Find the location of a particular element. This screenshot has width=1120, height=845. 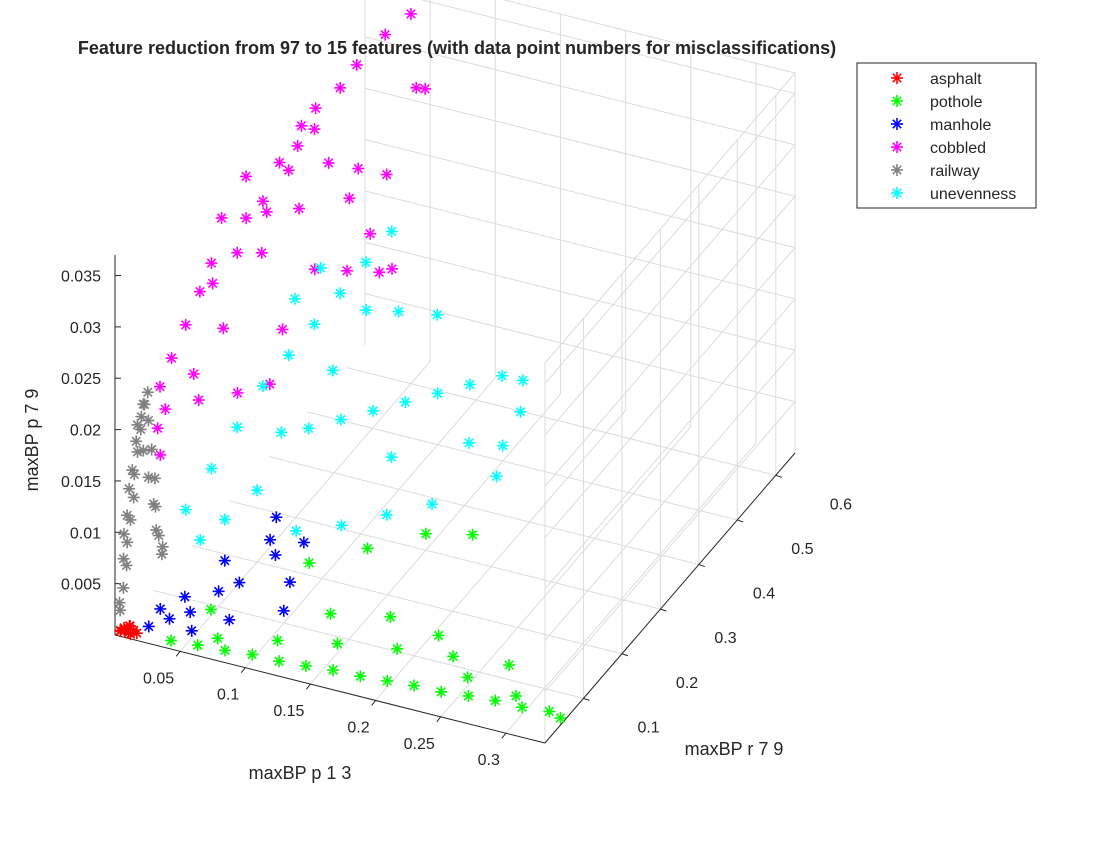

legend-label-unevenness: unevenness is located at coordinates (973, 194).